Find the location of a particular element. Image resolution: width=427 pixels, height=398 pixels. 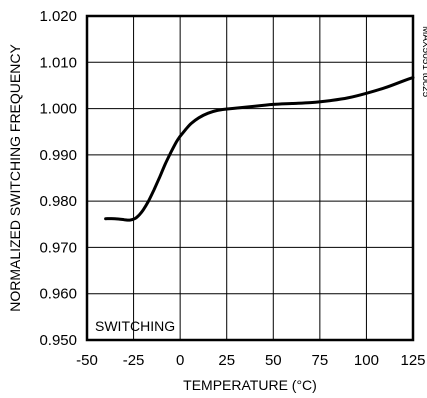

y-axis-label: NORMALIZED SWITCHING FREQUENCY is located at coordinates (15, 178).